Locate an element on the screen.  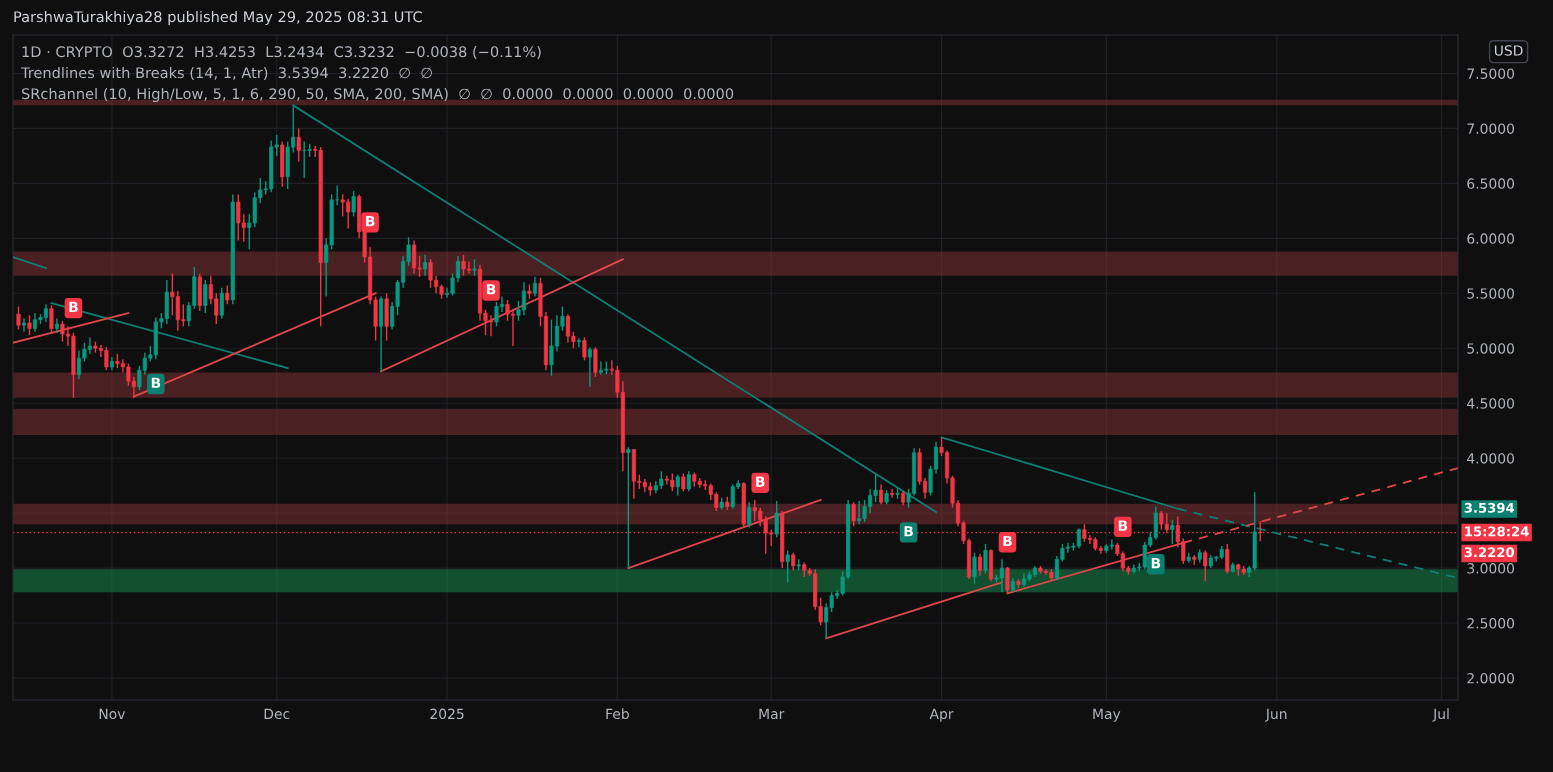
x-tick-label: Nov is located at coordinates (112, 714).